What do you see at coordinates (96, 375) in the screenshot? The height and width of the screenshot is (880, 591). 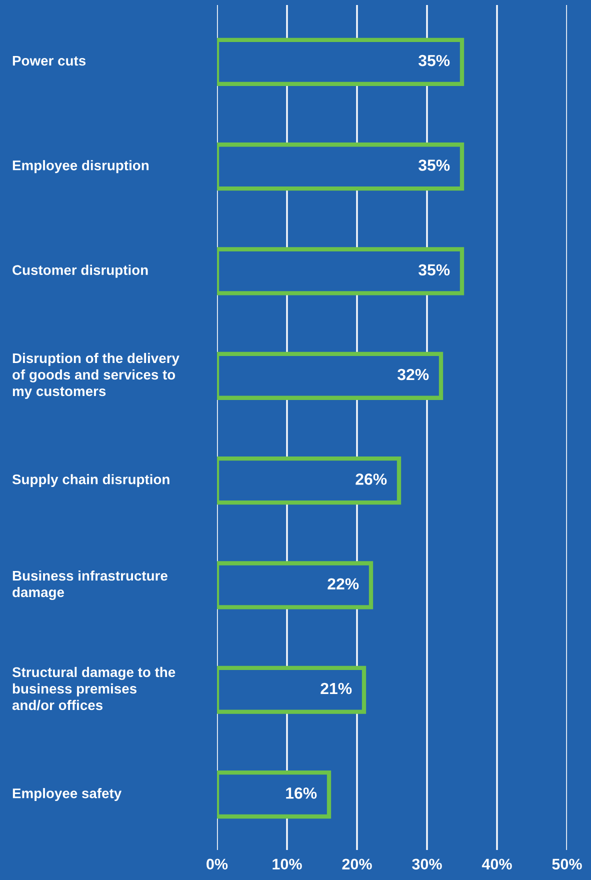 I see `y-tick-label: Disruption of the delivery of goods and services to my customers` at bounding box center [96, 375].